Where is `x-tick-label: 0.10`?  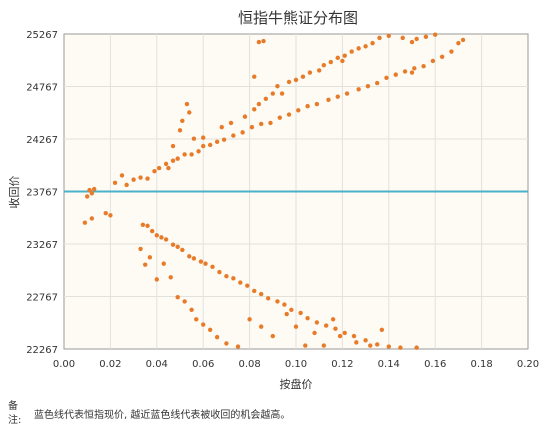 x-tick-label: 0.10 is located at coordinates (296, 364).